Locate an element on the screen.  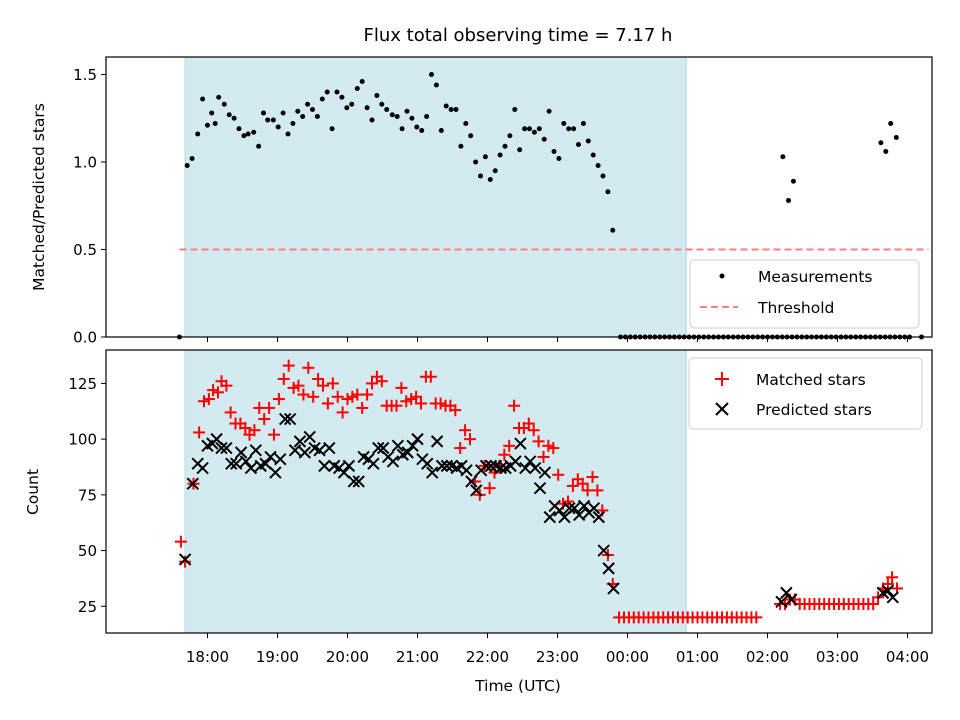
top-legend: Measurements Threshold is located at coordinates (804, 294).